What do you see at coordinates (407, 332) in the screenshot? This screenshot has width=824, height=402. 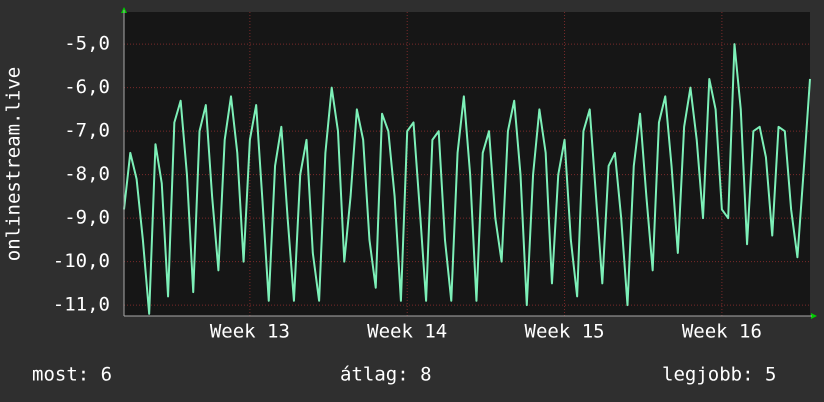 I see `x-tick-label: Week 14` at bounding box center [407, 332].